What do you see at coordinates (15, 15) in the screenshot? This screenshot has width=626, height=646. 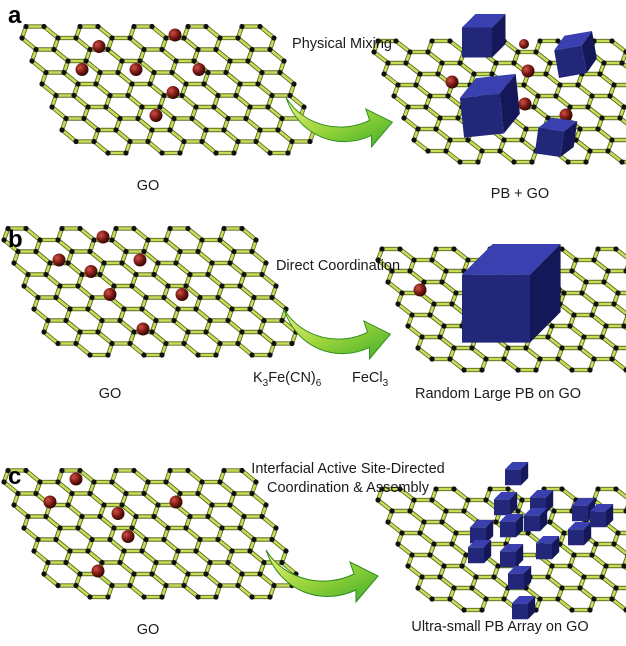 I see `panel-letter-a: a` at bounding box center [15, 15].